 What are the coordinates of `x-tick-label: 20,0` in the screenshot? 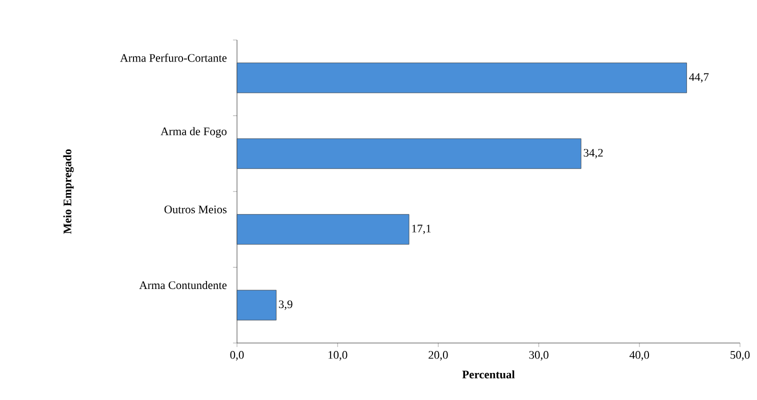 It's located at (438, 355).